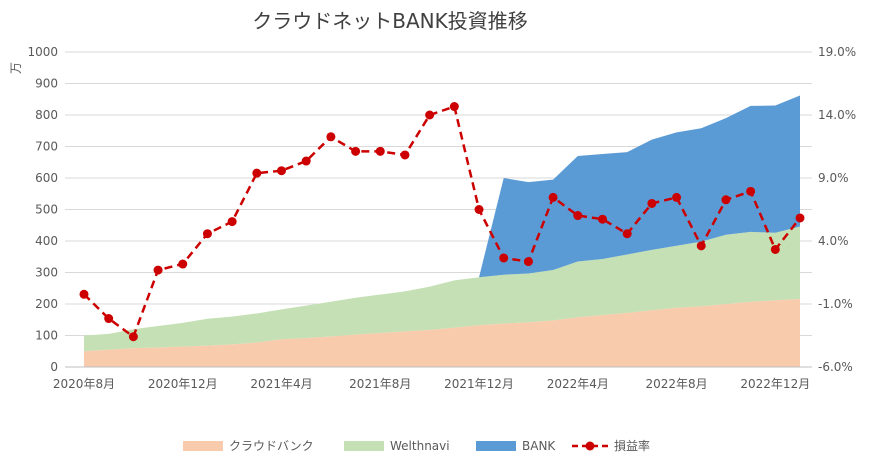 The height and width of the screenshot is (461, 871). What do you see at coordinates (442, 332) in the screenshot?
I see `area-crowdbank` at bounding box center [442, 332].